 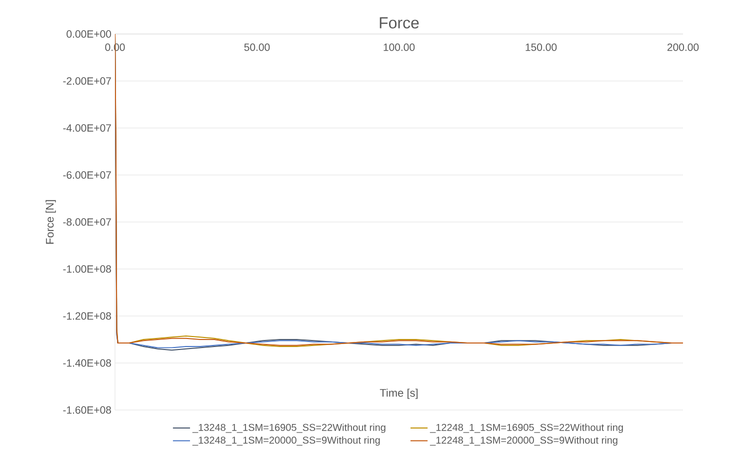 What do you see at coordinates (51, 222) in the screenshot?
I see `y-axis-title: Force [N]` at bounding box center [51, 222].